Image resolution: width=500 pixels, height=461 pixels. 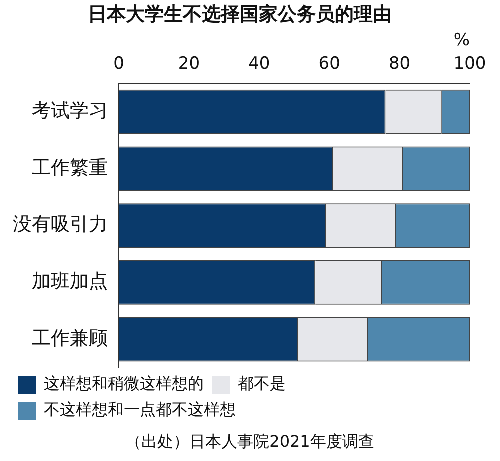 I want to click on x-tick-label: 20, so click(x=189, y=64).